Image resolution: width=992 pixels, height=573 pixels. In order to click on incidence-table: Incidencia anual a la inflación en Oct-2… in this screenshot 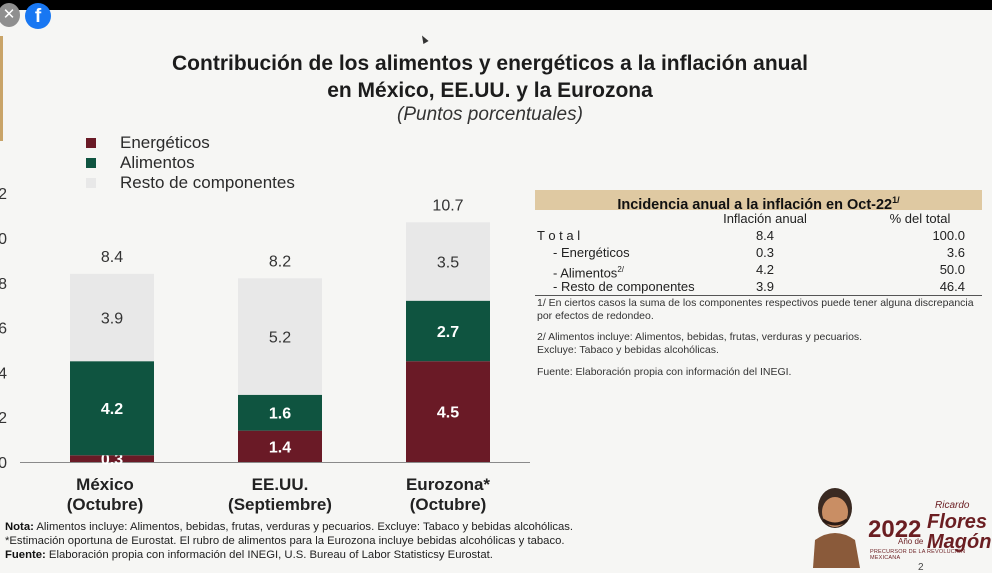, I will do `click(758, 243)`.